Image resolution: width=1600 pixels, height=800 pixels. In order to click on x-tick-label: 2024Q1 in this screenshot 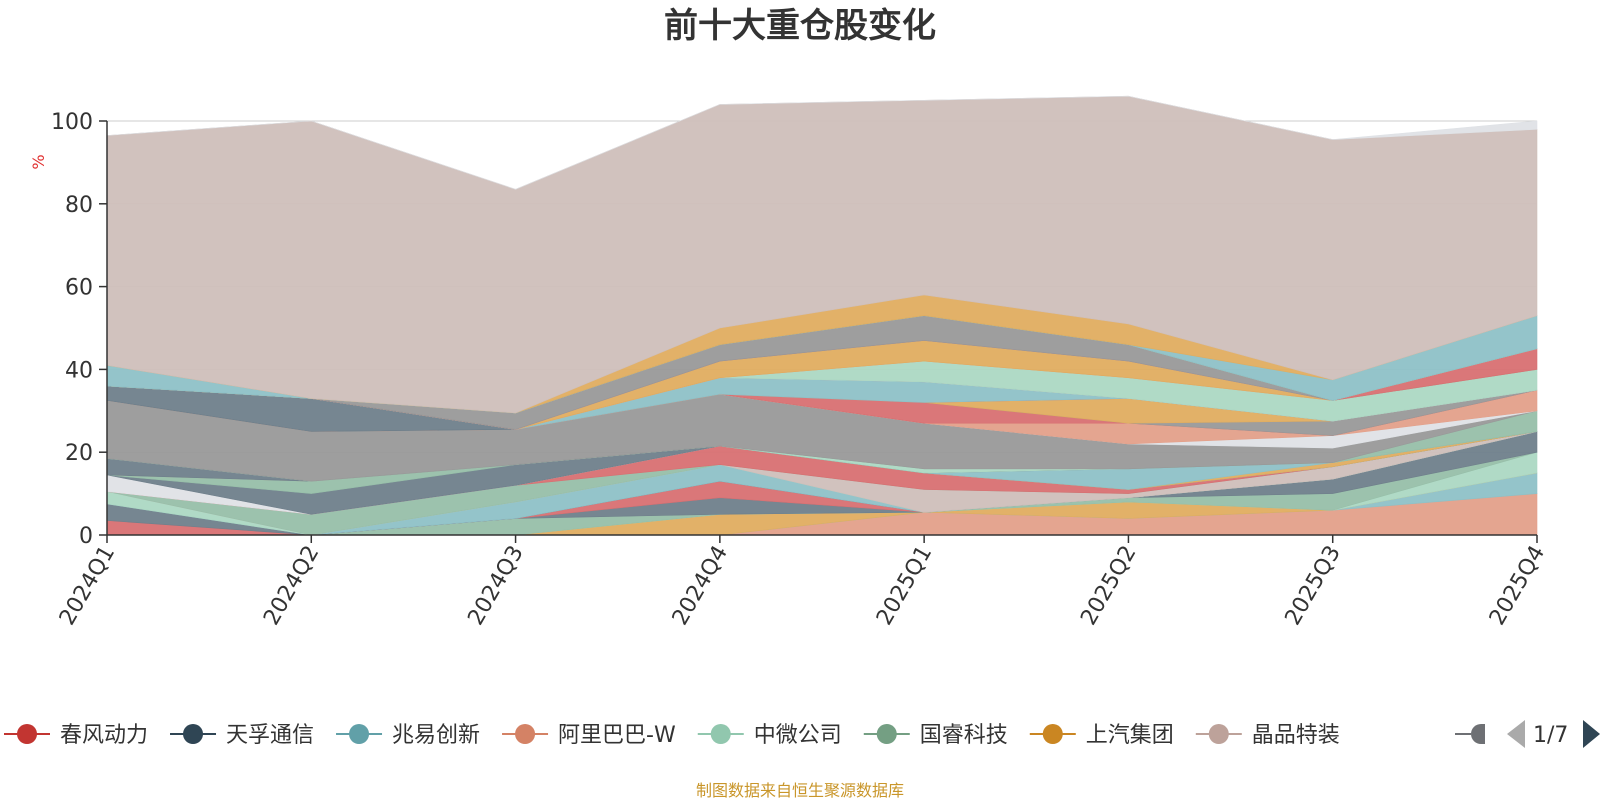, I will do `click(87, 586)`.